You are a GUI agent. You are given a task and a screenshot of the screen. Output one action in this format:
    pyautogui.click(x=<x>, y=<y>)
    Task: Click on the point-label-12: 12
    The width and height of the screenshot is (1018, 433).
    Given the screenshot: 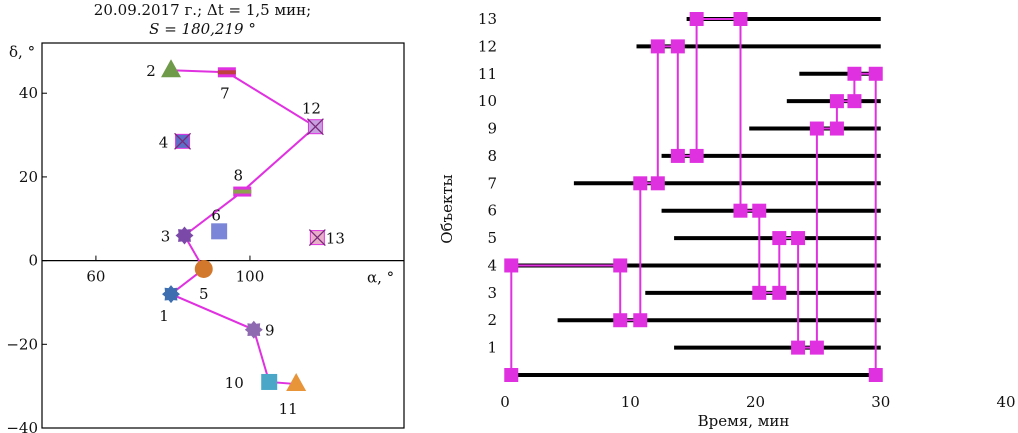 What is the action you would take?
    pyautogui.click(x=311, y=109)
    